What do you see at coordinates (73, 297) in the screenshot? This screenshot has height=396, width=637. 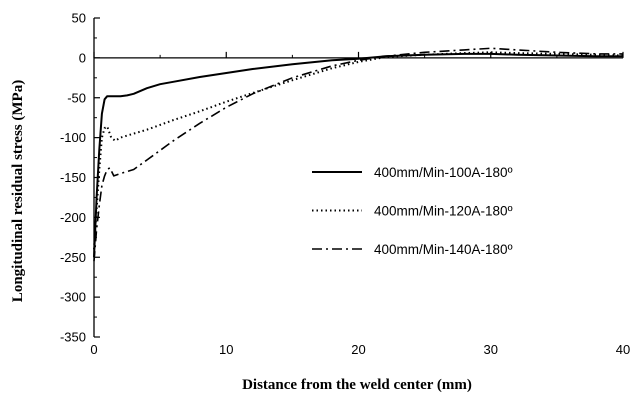 I see `y-tick-label: -300` at bounding box center [73, 297].